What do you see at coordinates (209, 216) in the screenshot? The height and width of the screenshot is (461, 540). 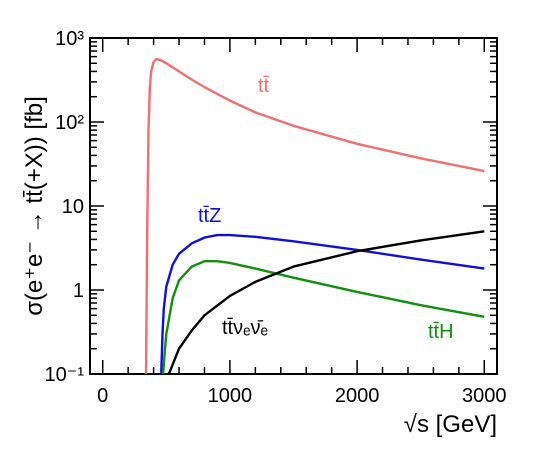 I see `series-label-ttbar-z: tt̄Z` at bounding box center [209, 216].